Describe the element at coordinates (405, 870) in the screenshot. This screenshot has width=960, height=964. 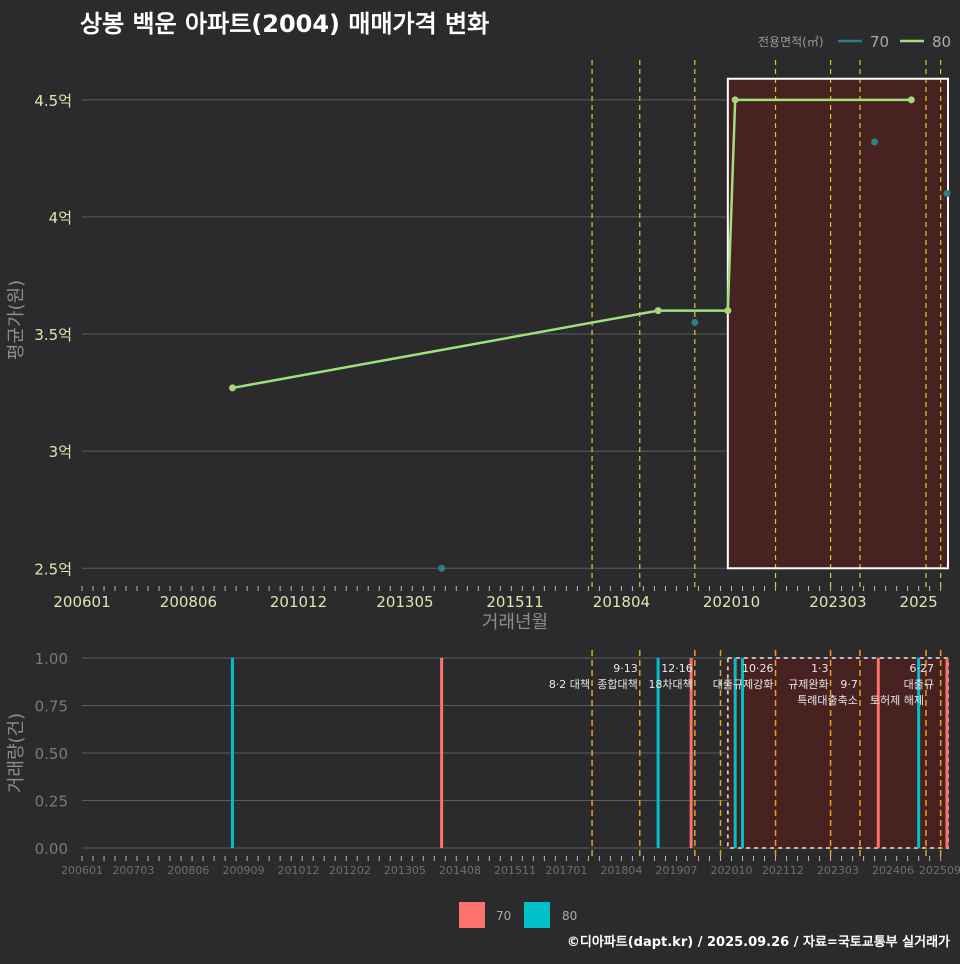
I see `bottom-x-tick-label: 201305` at that location.